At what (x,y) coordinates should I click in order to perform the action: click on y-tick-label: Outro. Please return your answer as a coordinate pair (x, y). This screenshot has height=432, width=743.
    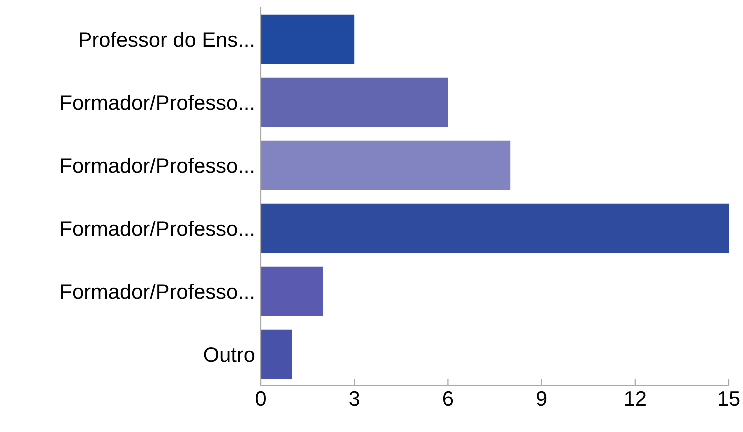
    Looking at the image, I should click on (229, 355).